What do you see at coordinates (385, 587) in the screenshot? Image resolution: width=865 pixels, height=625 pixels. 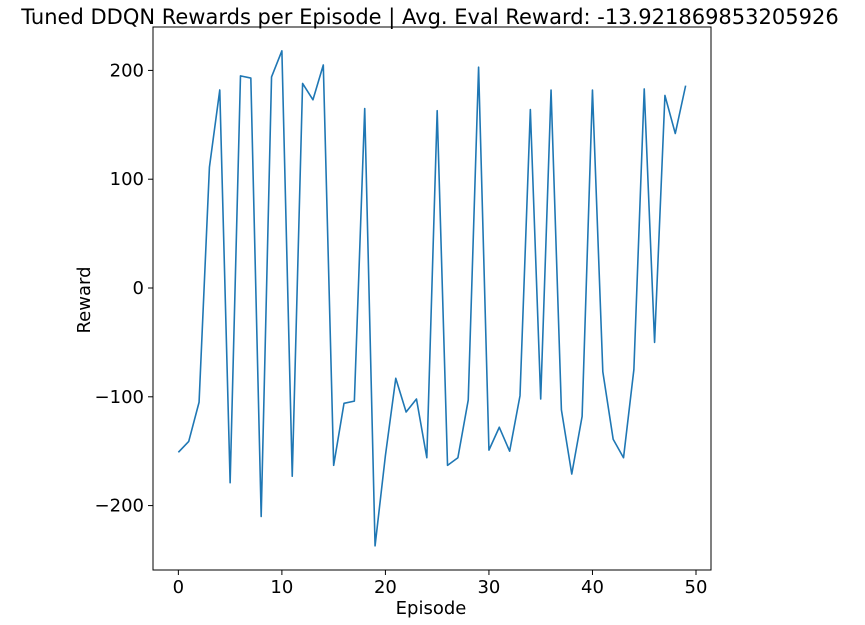 I see `x-tick-label: 20` at bounding box center [385, 587].